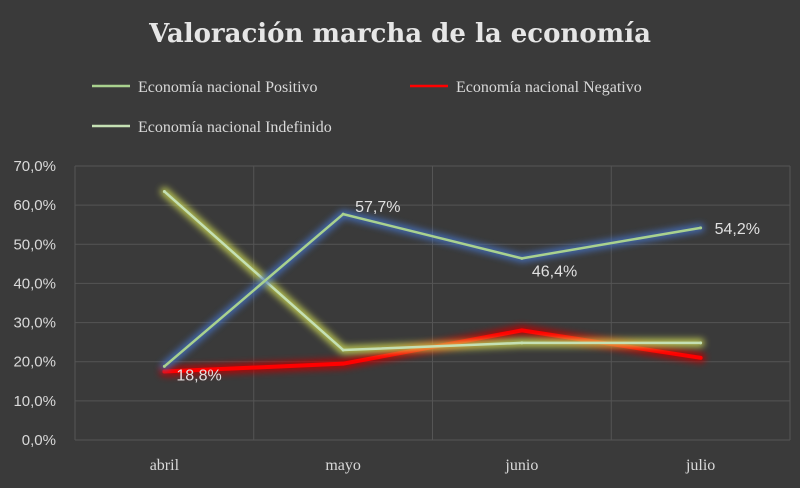  What do you see at coordinates (34, 362) in the screenshot?
I see `y-tick-label: 20,0%` at bounding box center [34, 362].